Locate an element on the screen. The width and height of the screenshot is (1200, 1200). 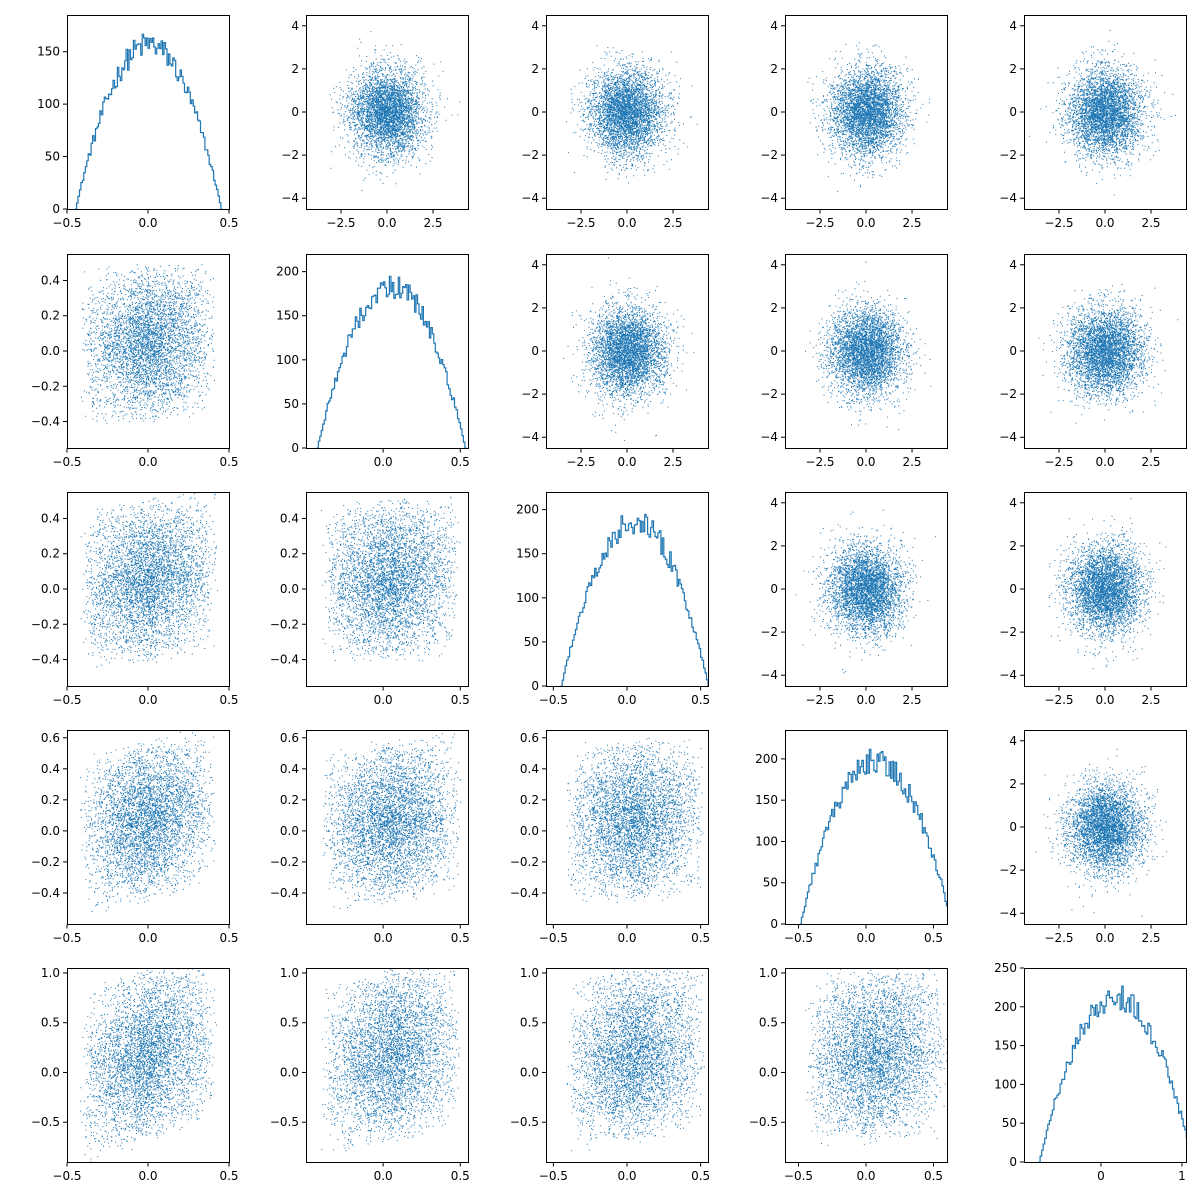
panel-r0-c2: −2.5 0.0 2.5 −4 −2 0 2 4 is located at coordinates (615, 122).